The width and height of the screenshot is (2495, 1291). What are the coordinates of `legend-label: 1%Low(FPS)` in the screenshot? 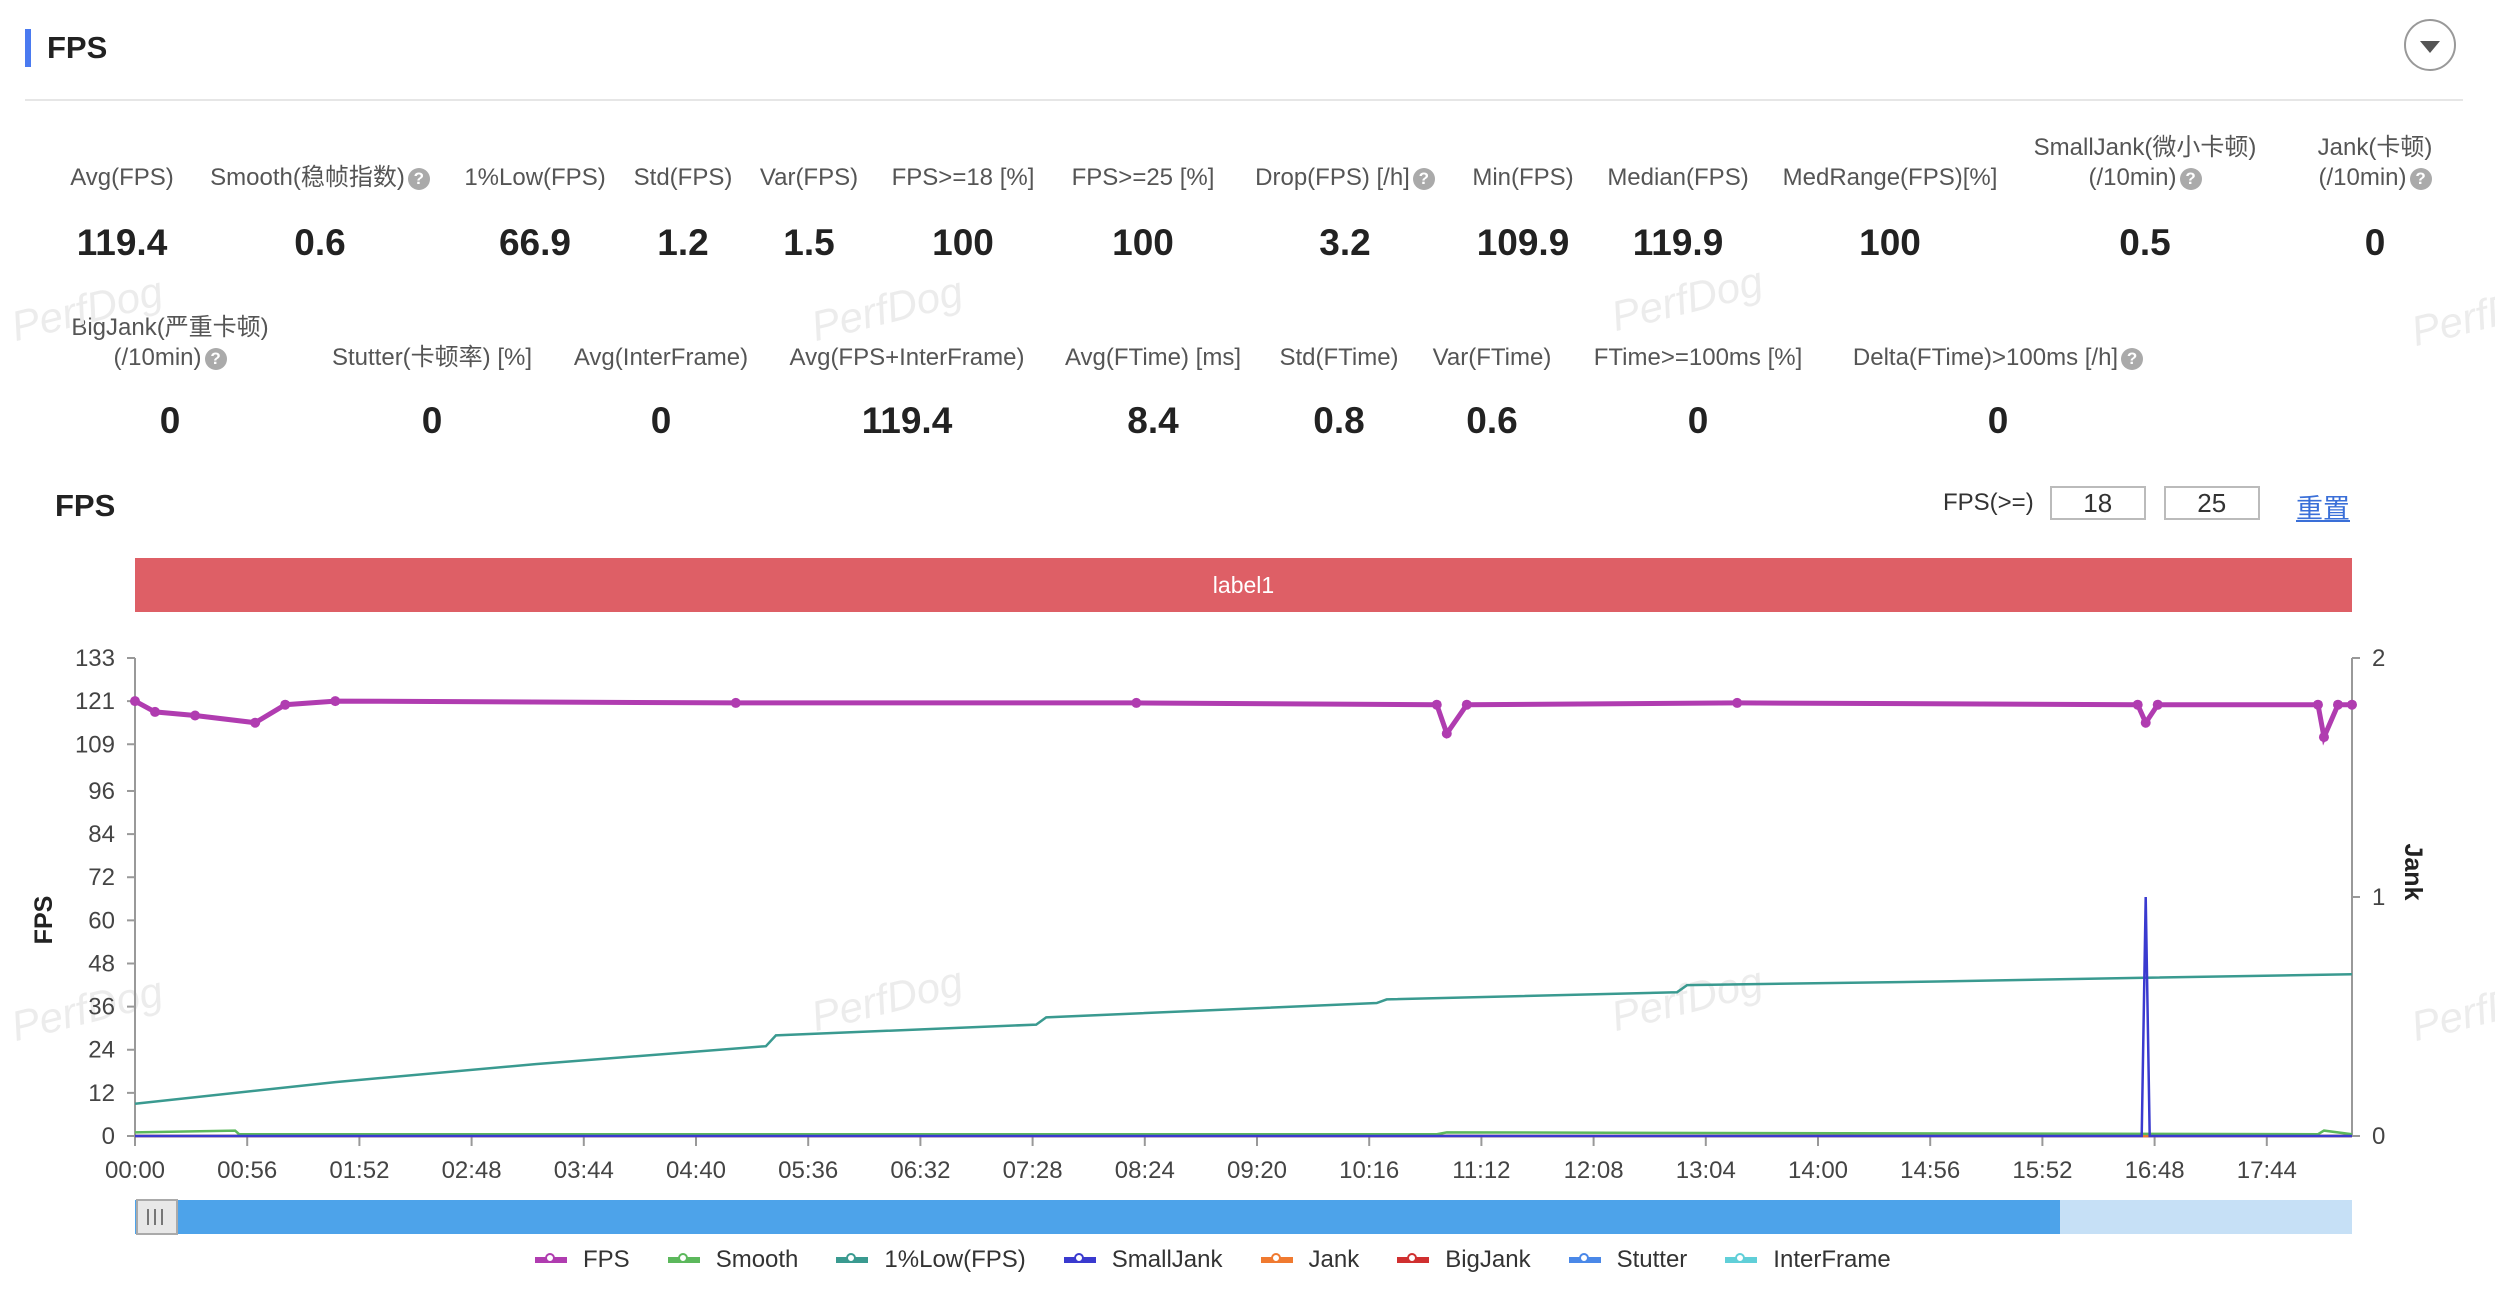 It's located at (955, 1259).